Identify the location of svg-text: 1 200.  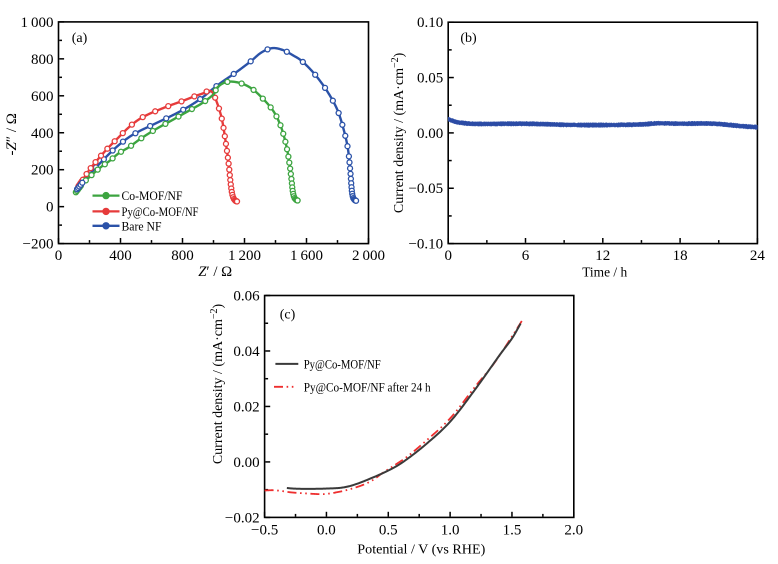
(244, 256).